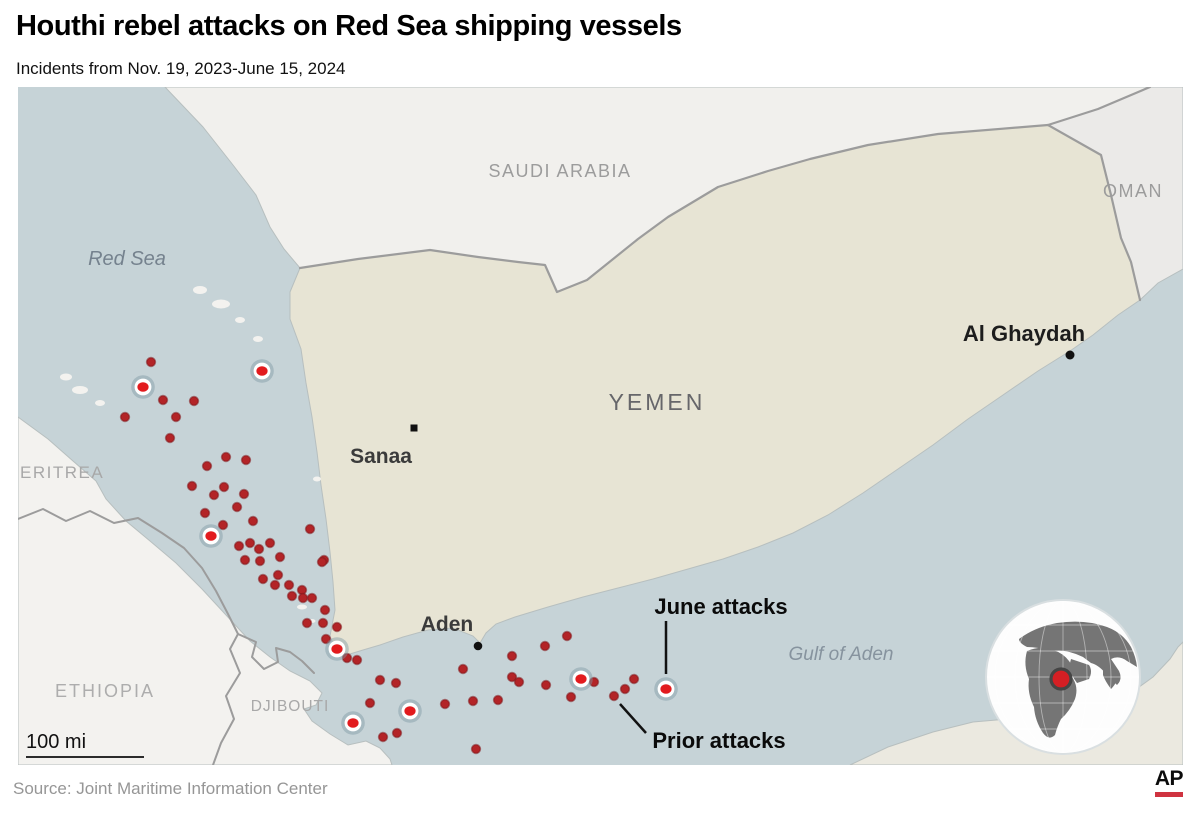 Image resolution: width=1200 pixels, height=820 pixels. What do you see at coordinates (276, 653) in the screenshot?
I see `djibouti-border` at bounding box center [276, 653].